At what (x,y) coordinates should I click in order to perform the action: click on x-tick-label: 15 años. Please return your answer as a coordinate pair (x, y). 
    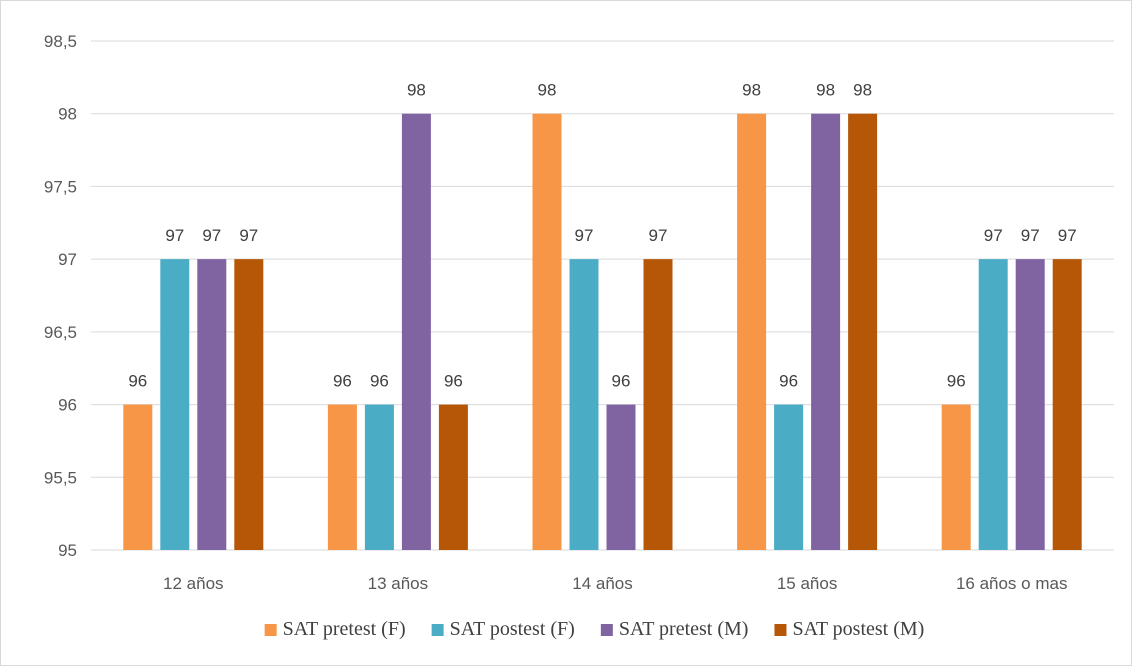
    Looking at the image, I should click on (807, 583).